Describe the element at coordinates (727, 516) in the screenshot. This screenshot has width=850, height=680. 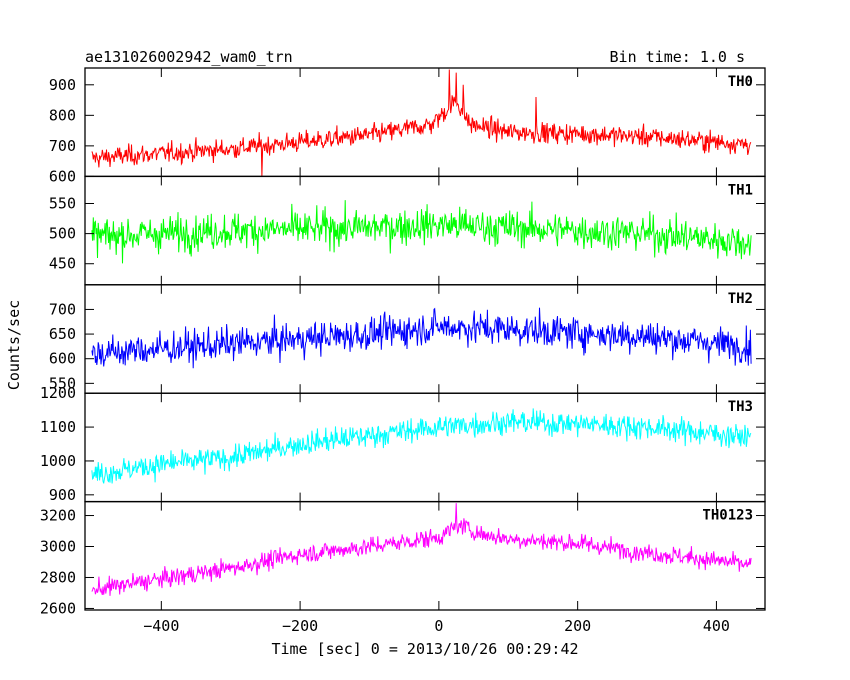
I see `panel-label-th0123: TH0123` at that location.